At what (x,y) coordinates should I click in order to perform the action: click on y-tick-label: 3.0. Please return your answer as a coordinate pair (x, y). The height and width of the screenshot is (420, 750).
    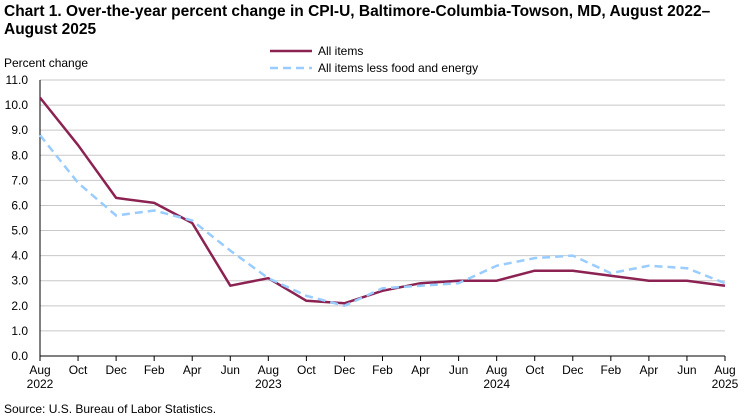
    Looking at the image, I should click on (19, 281).